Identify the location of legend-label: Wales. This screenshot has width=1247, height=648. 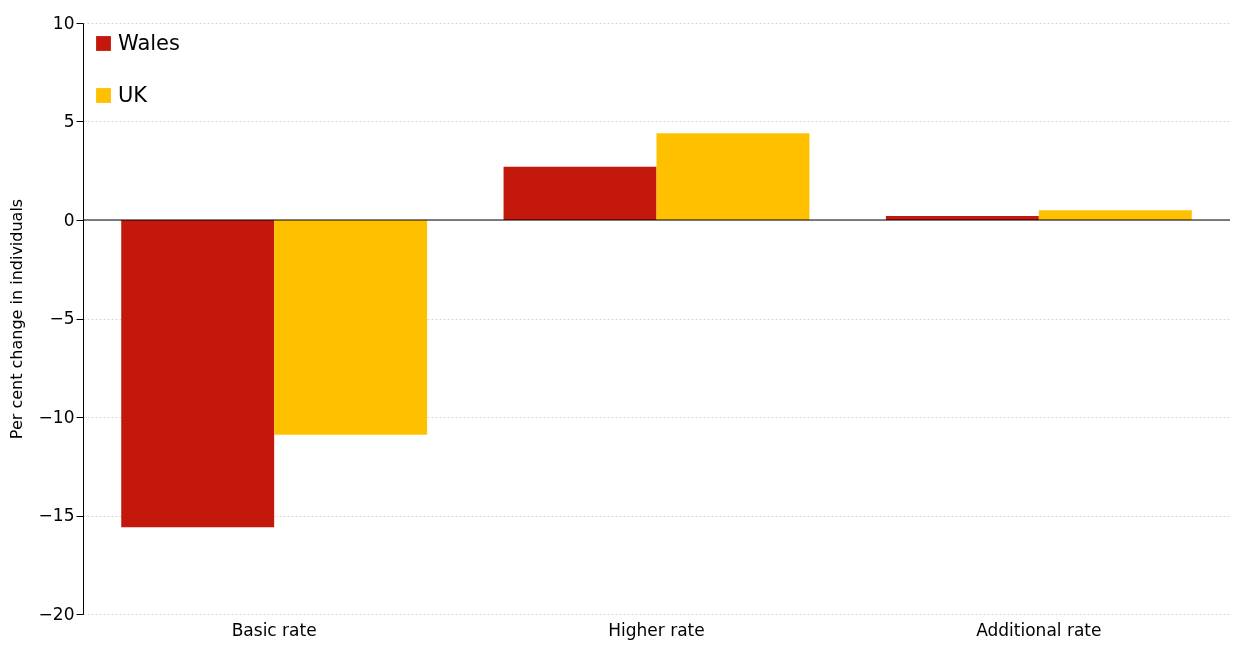
(149, 42).